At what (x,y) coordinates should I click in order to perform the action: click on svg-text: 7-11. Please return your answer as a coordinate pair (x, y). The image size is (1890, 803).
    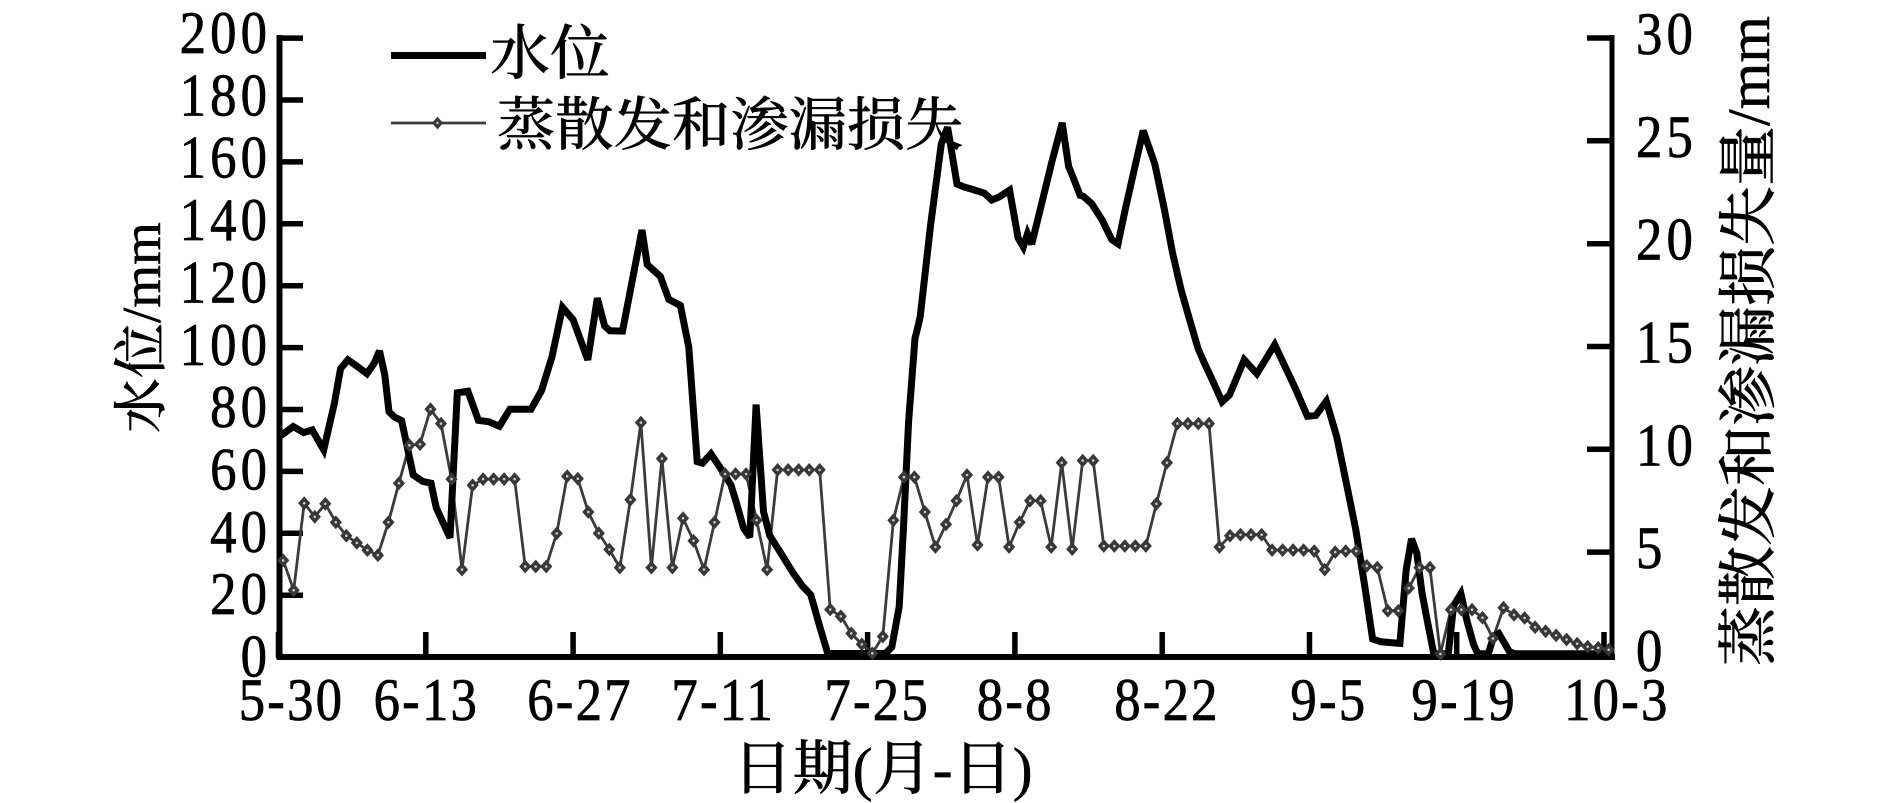
    Looking at the image, I should click on (723, 701).